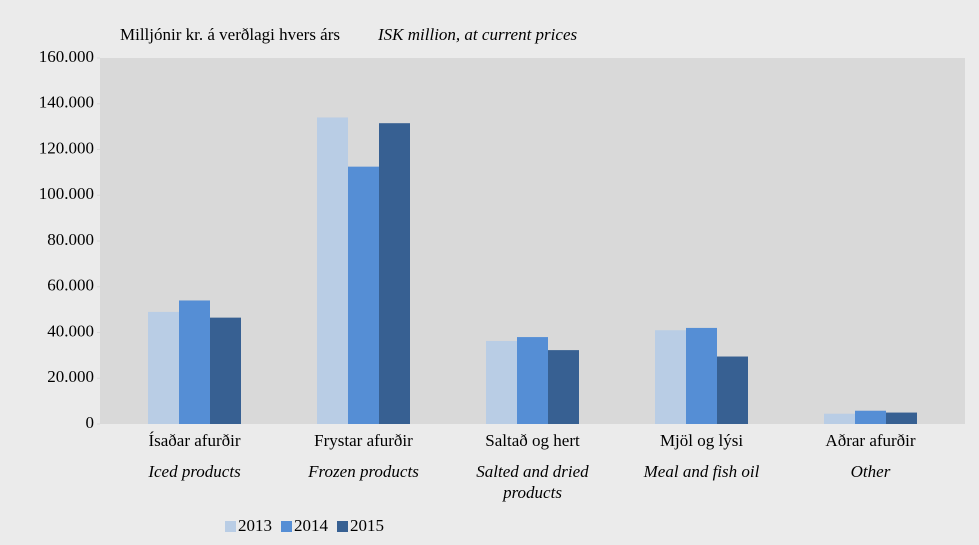  Describe the element at coordinates (194, 471) in the screenshot. I see `x-tick-label-en: Iced products` at that location.